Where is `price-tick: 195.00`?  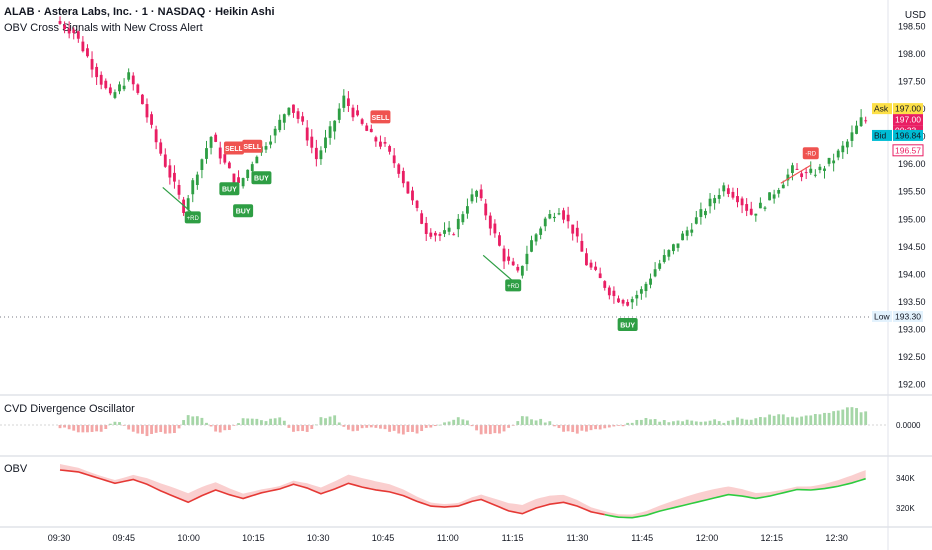
price-tick: 195.00 is located at coordinates (912, 219).